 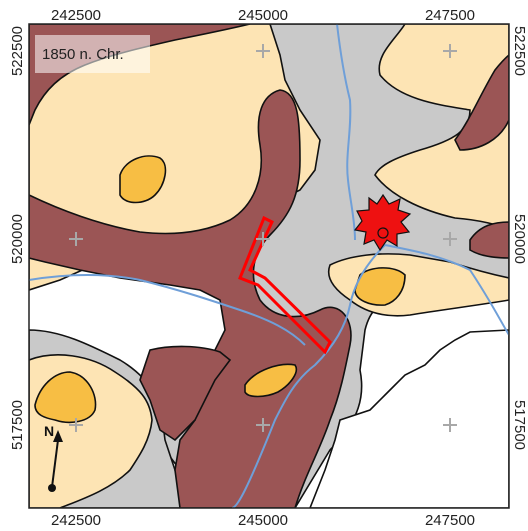 I want to click on x-axis-top: 242500 245000 247500, so click(x=263, y=15).